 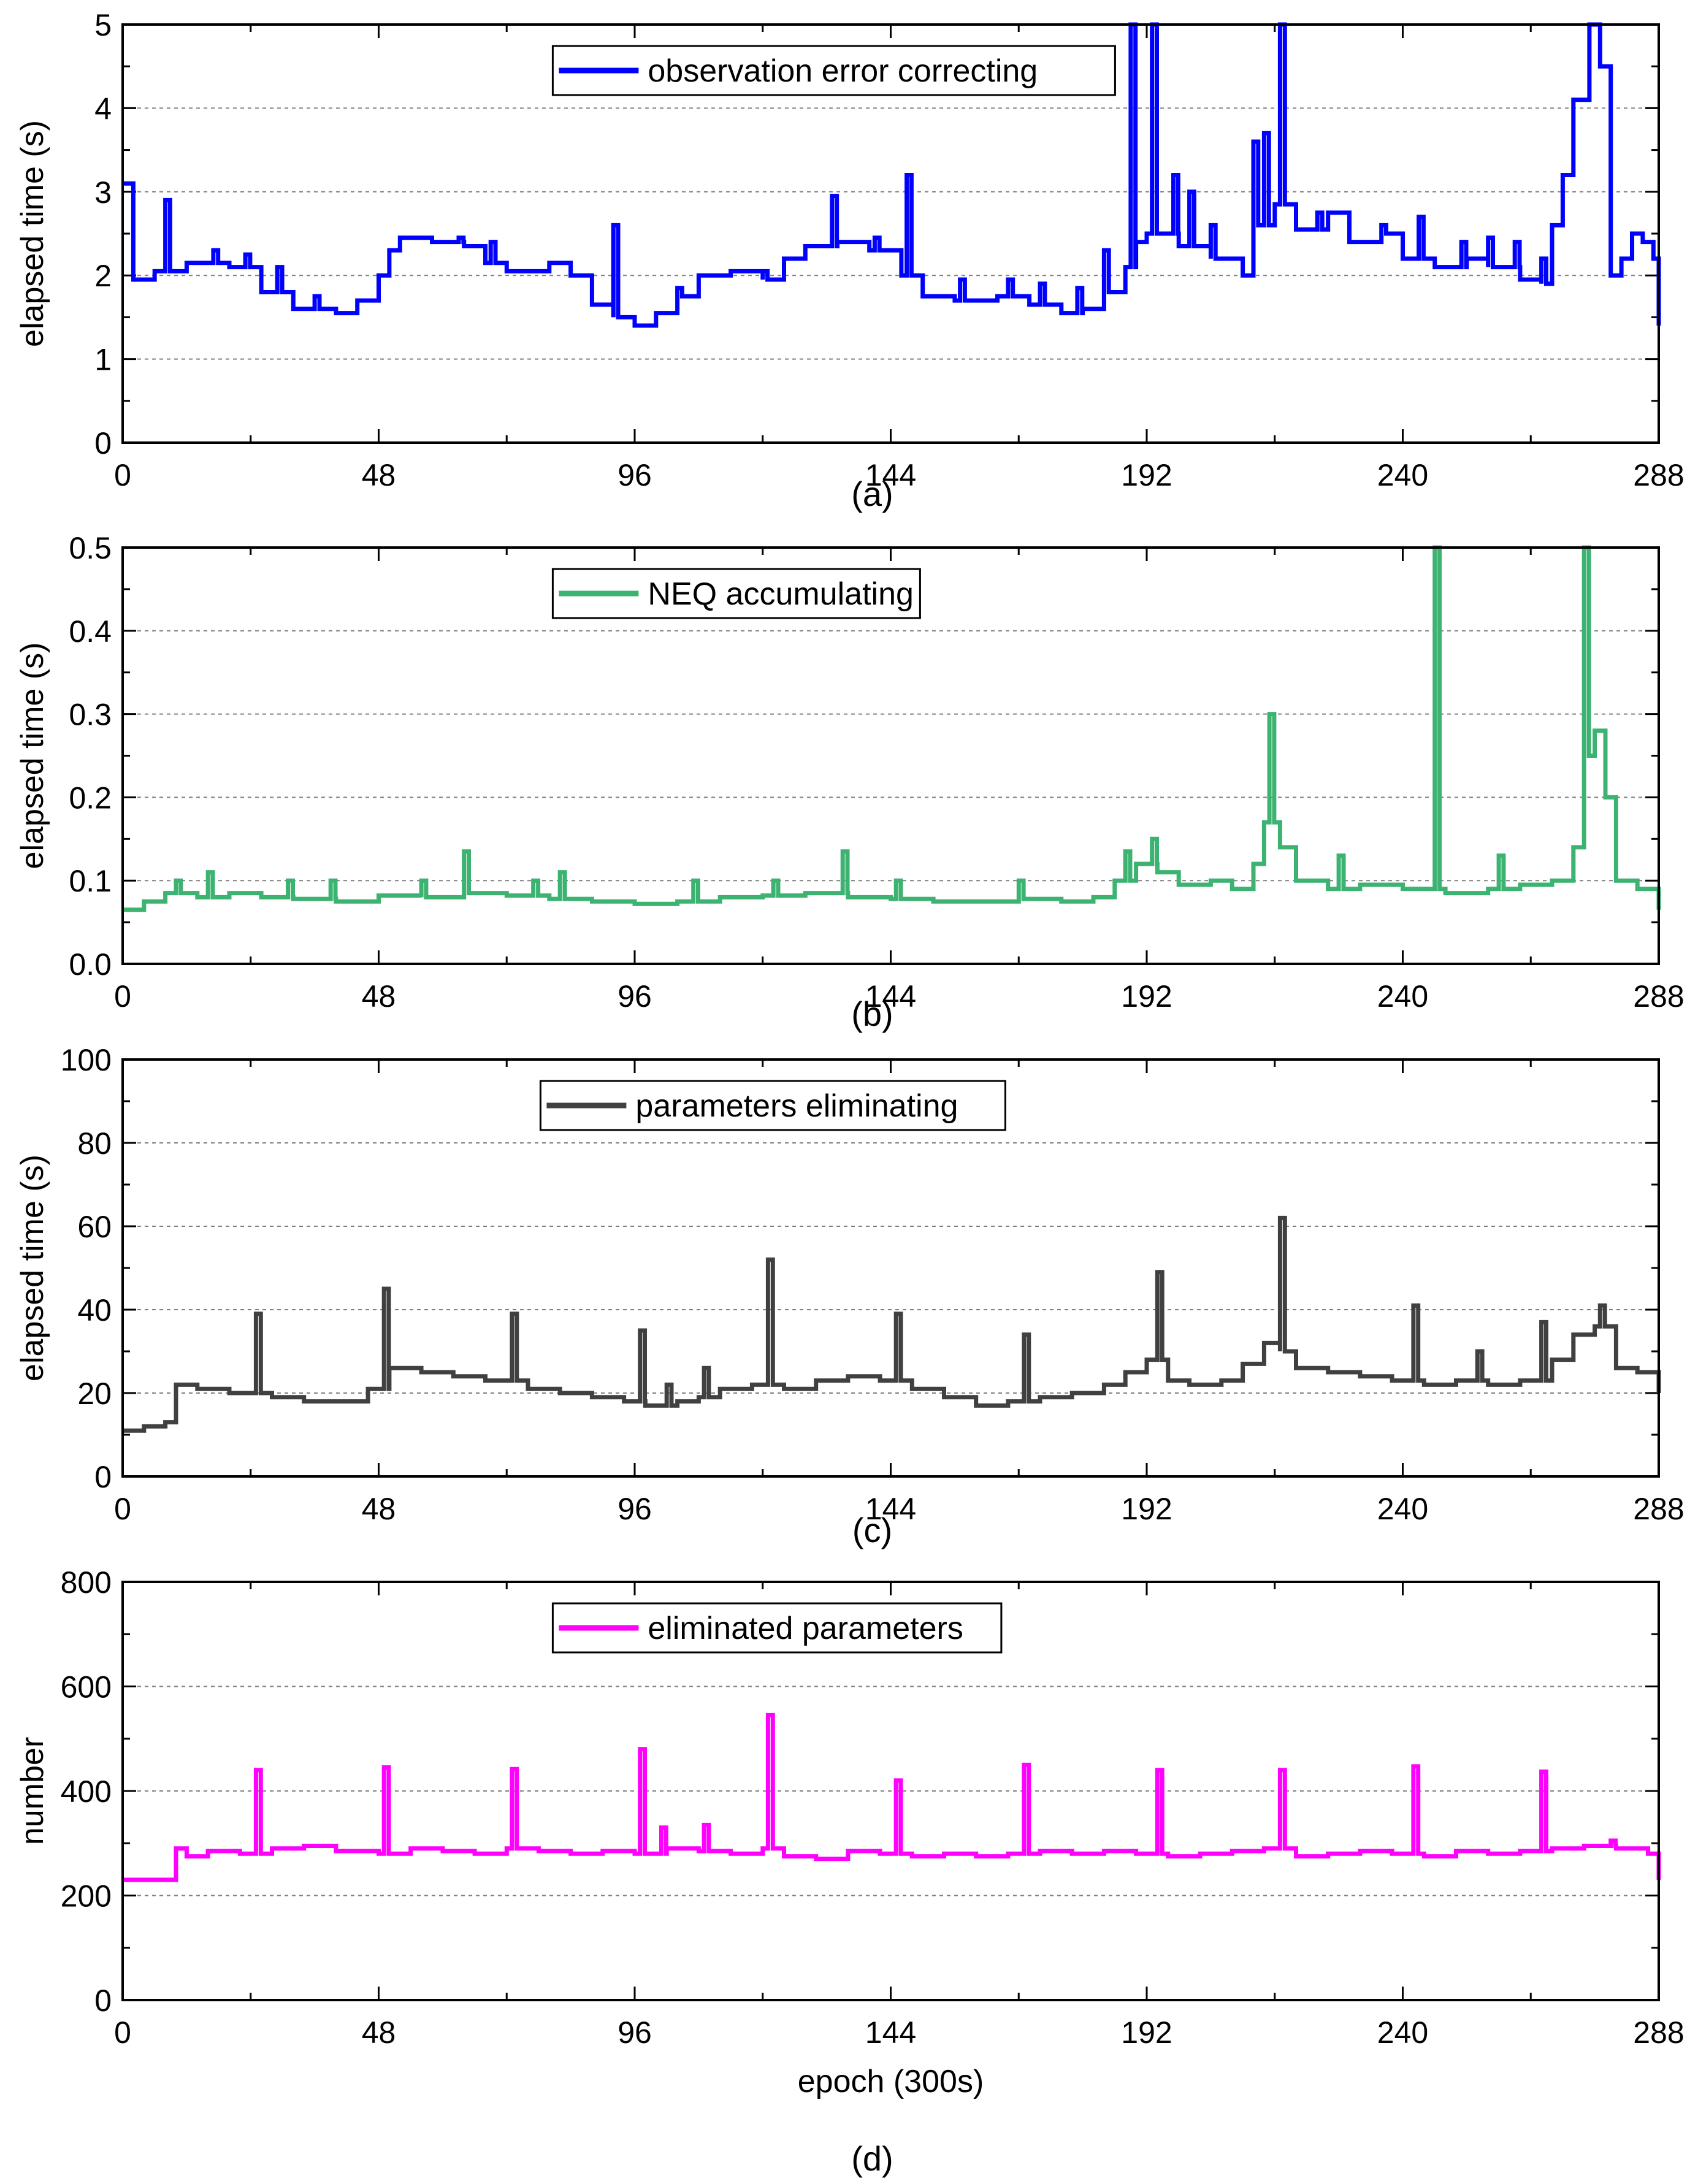 I want to click on legend: eliminated parameters, so click(x=777, y=1628).